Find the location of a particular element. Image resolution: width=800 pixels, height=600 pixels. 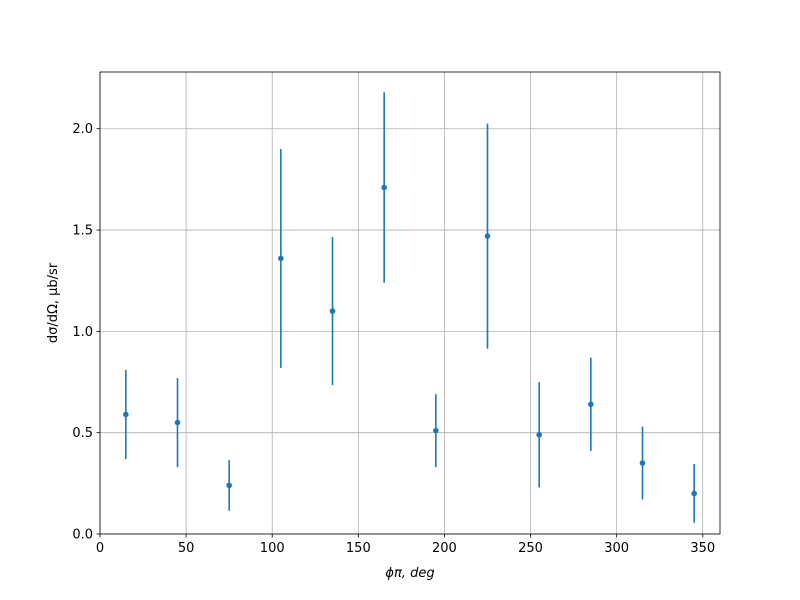

x-tick-label: 200 is located at coordinates (444, 548).